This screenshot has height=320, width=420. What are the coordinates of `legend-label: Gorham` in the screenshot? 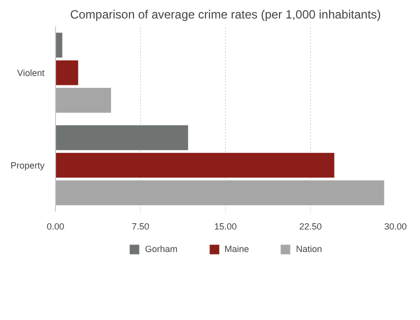 It's located at (161, 249).